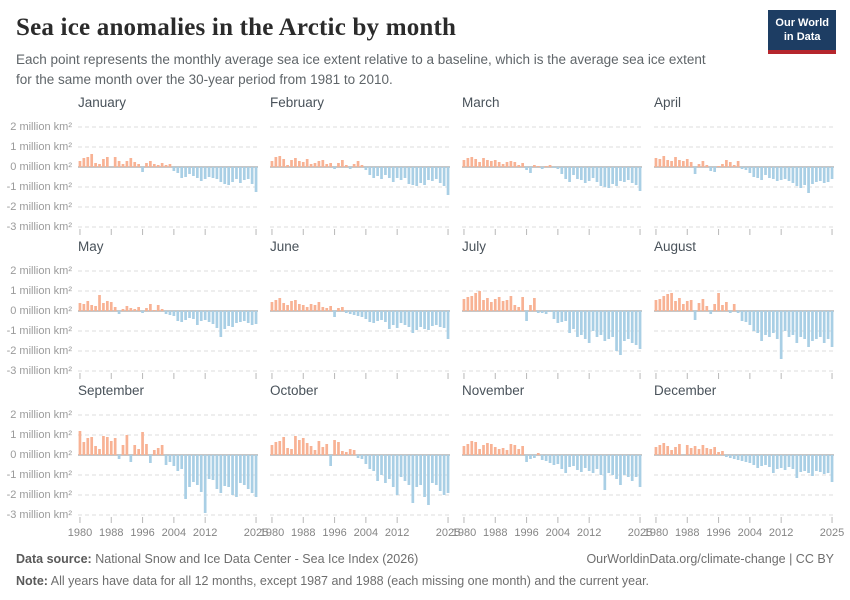 This screenshot has height=600, width=850. Describe the element at coordinates (103, 446) in the screenshot. I see `bar-1986` at that location.